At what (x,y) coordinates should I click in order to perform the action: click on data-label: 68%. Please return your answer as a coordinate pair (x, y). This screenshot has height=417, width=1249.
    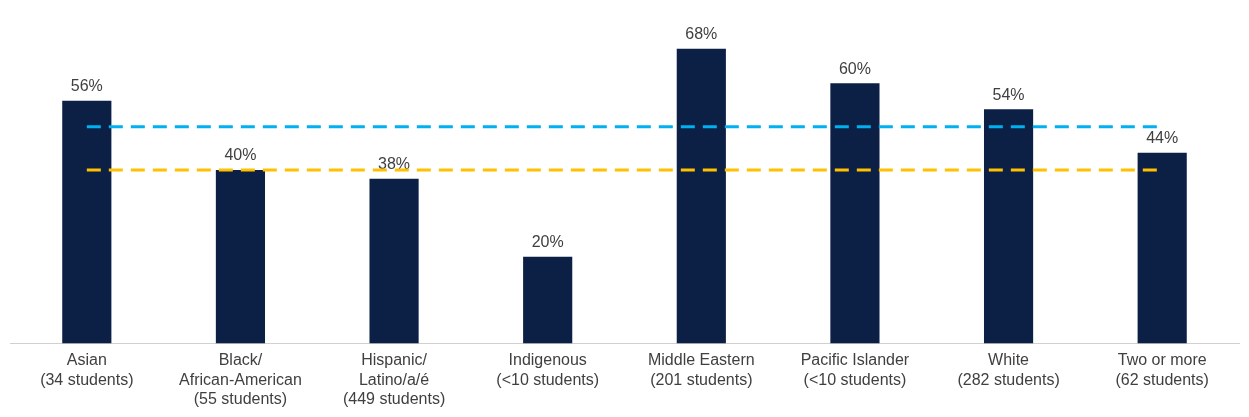
    Looking at the image, I should click on (701, 34).